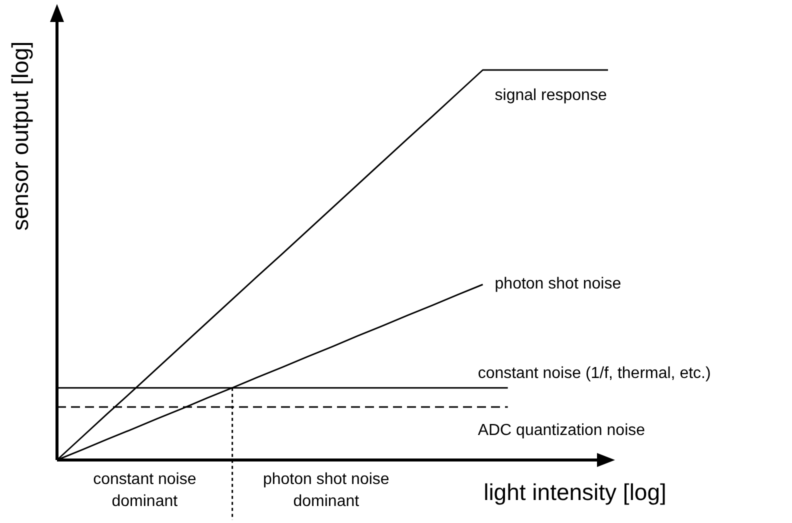  I want to click on x-axis-title: light intensity [log], so click(575, 492).